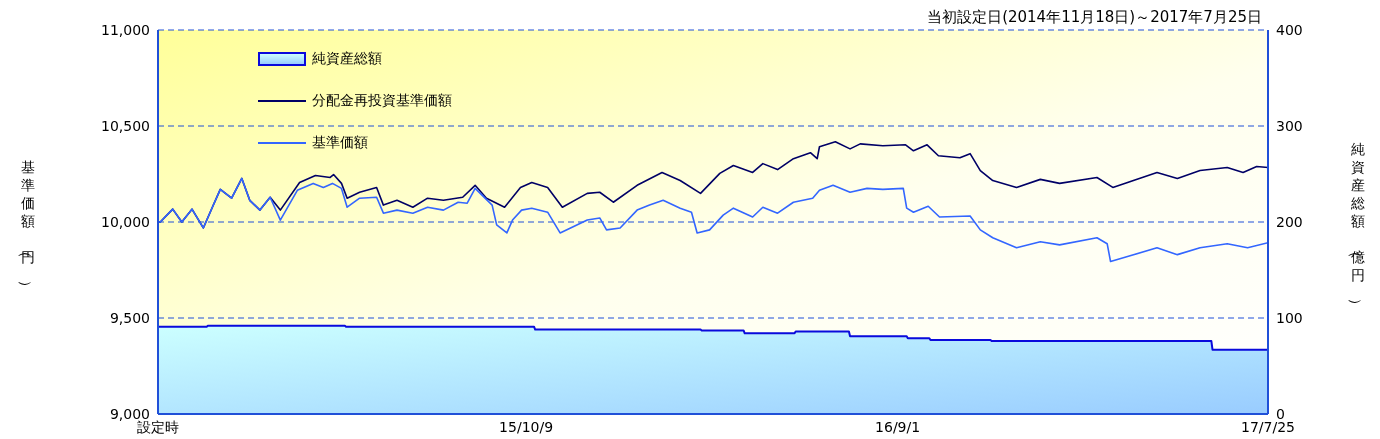 This screenshot has height=439, width=1380. Describe the element at coordinates (1289, 125) in the screenshot. I see `y2-tick-label: 300` at that location.